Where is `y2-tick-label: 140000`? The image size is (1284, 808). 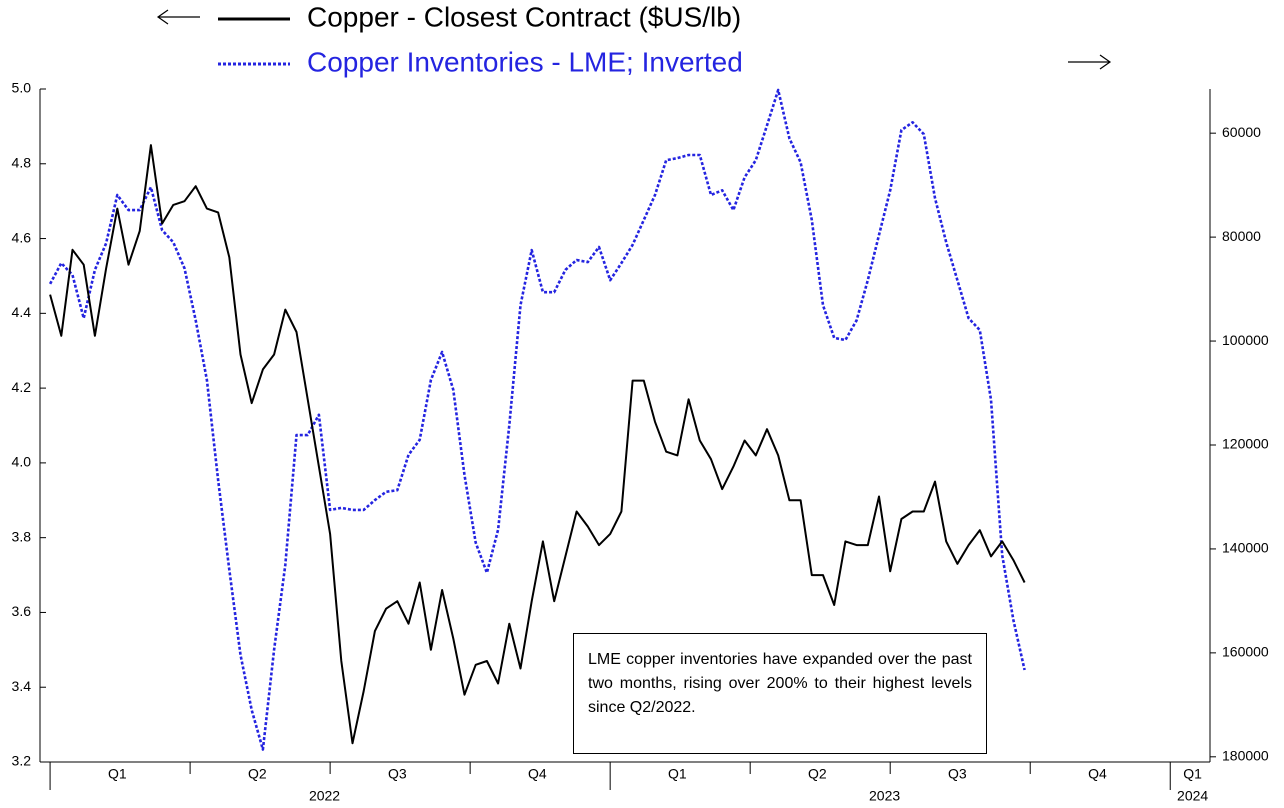
y2-tick-label: 140000 is located at coordinates (1245, 548).